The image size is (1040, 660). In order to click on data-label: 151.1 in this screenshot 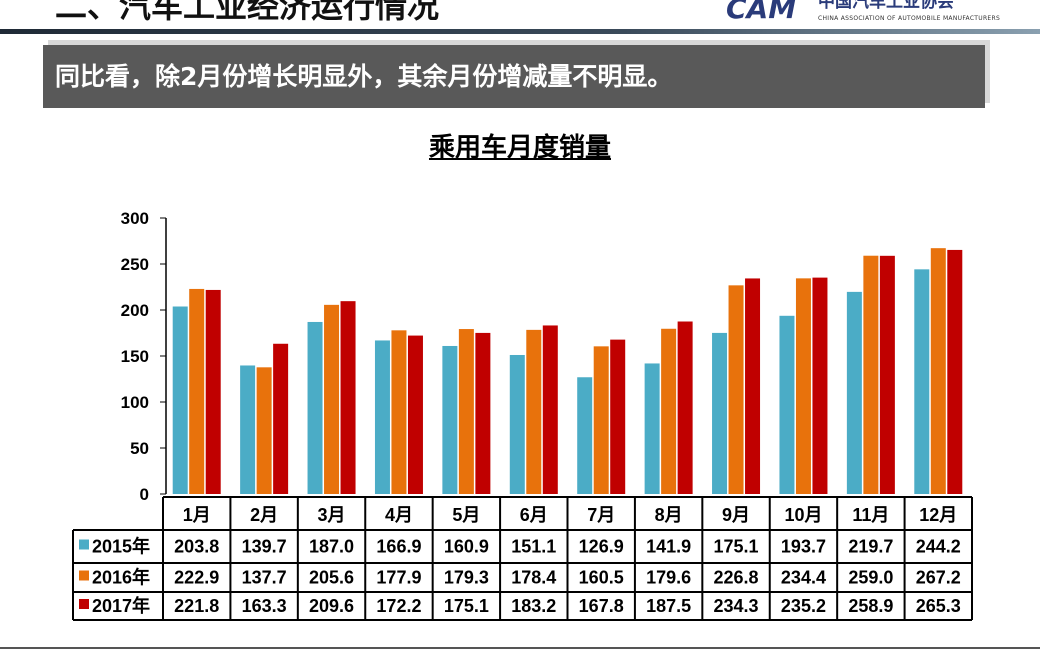, I will do `click(533, 547)`.